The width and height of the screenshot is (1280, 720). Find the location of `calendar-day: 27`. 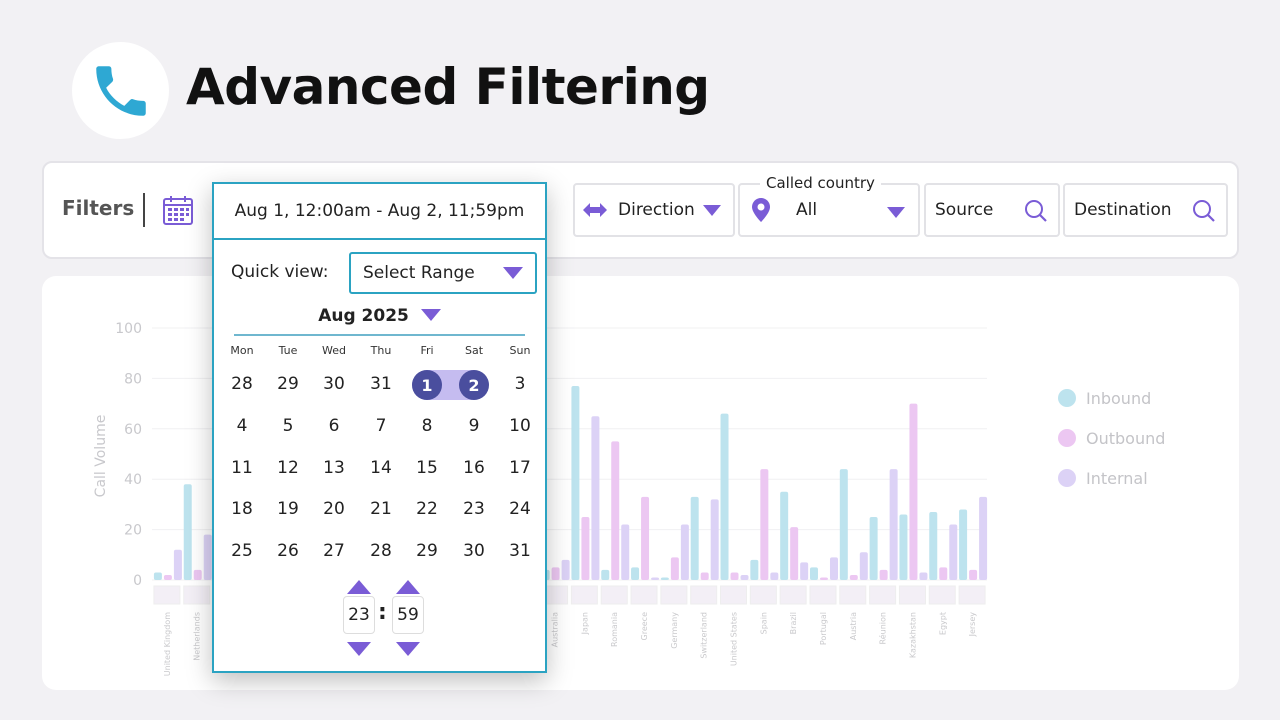

calendar-day: 27 is located at coordinates (334, 551).